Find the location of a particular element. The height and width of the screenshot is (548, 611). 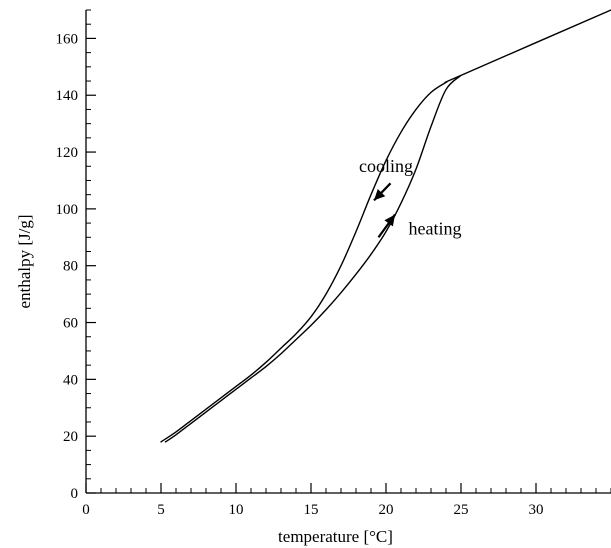

y-axis-label: enthalpy [J/g] is located at coordinates (24, 262).